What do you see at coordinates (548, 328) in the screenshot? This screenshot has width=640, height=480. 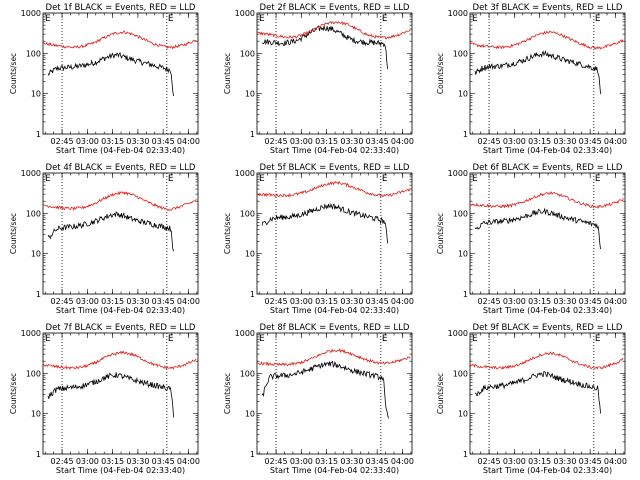 I see `panel-title: Det 9f BLACK = Events, RED = LLD` at bounding box center [548, 328].